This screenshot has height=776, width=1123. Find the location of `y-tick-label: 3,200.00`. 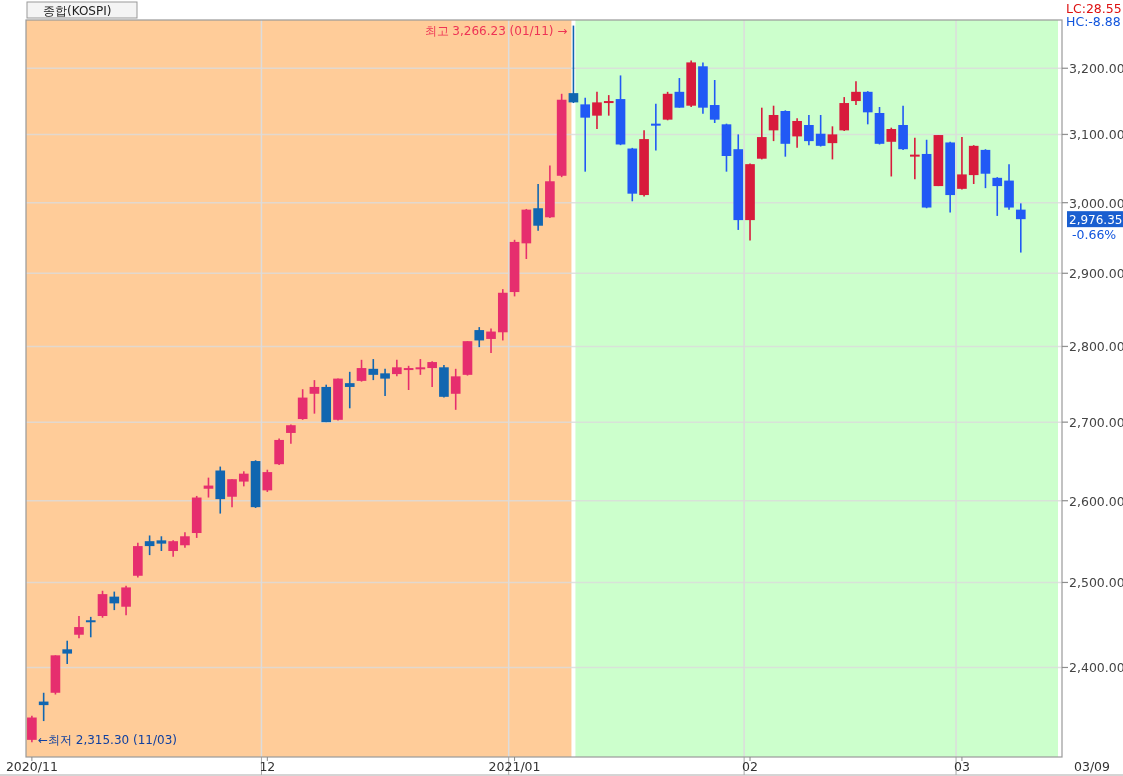

y-tick-label: 3,200.00 is located at coordinates (1096, 69).